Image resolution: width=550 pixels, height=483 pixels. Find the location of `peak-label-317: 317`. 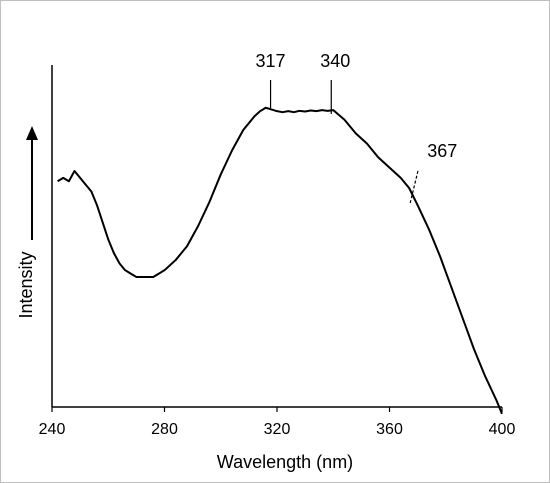

peak-label-317: 317 is located at coordinates (271, 61).